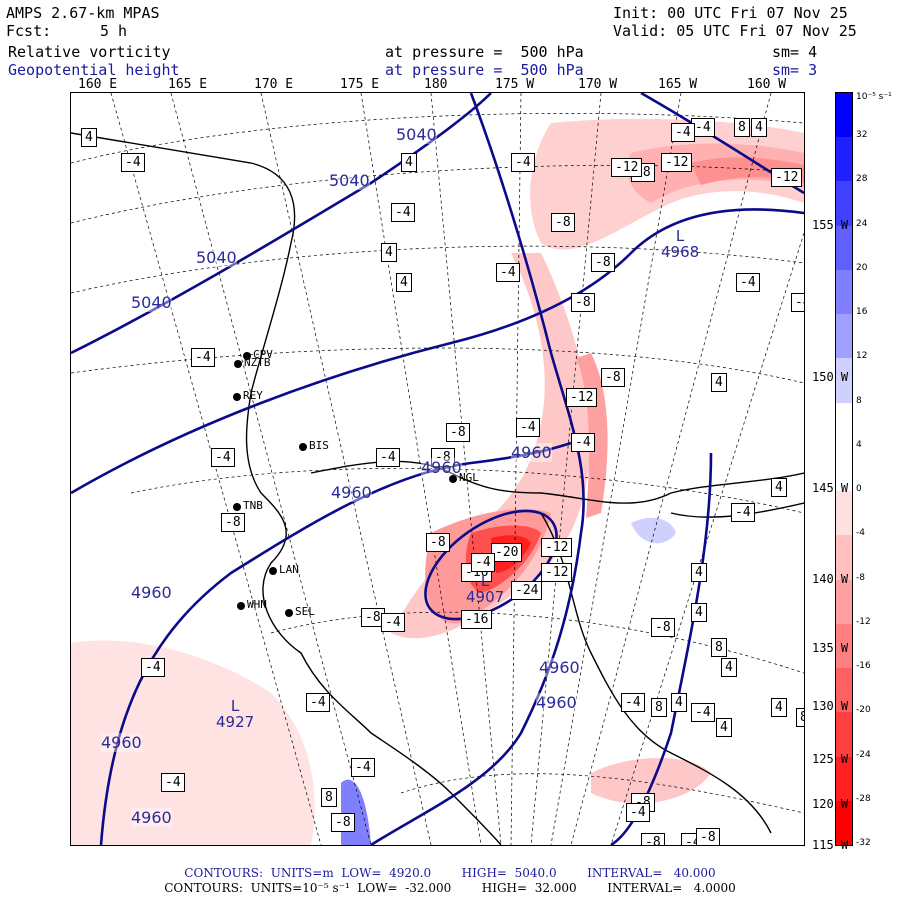 The height and width of the screenshot is (900, 900). I want to click on longitude-label: 165 W, so click(678, 84).